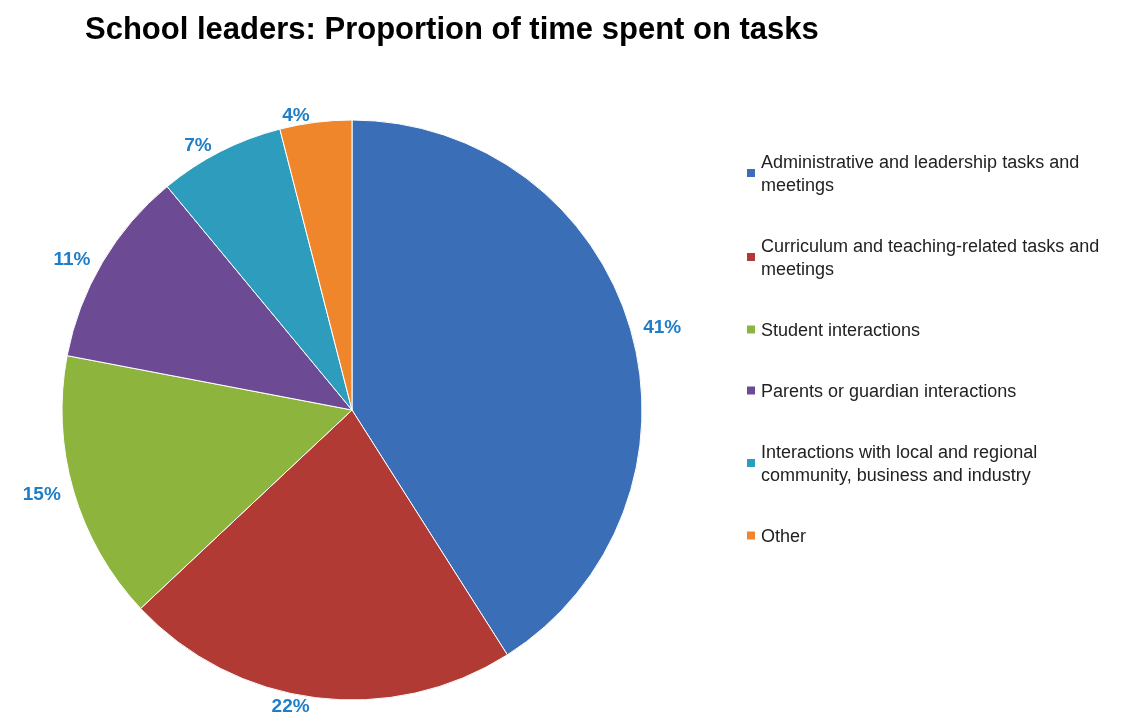 The height and width of the screenshot is (719, 1123). What do you see at coordinates (889, 390) in the screenshot?
I see `legend-label: Parents or guardian interactions` at bounding box center [889, 390].